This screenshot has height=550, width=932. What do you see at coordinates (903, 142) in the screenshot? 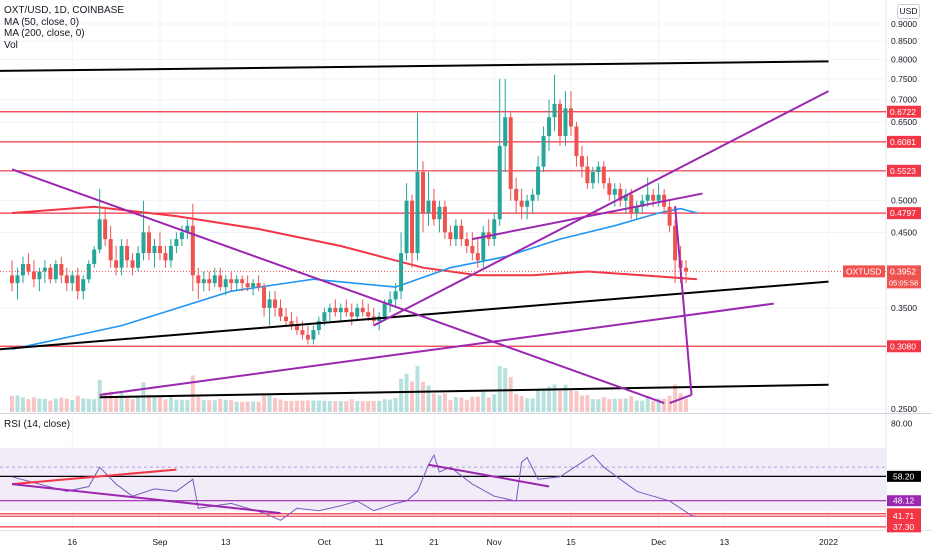
I see `price-level-badge-text: 0.6081` at bounding box center [903, 142].